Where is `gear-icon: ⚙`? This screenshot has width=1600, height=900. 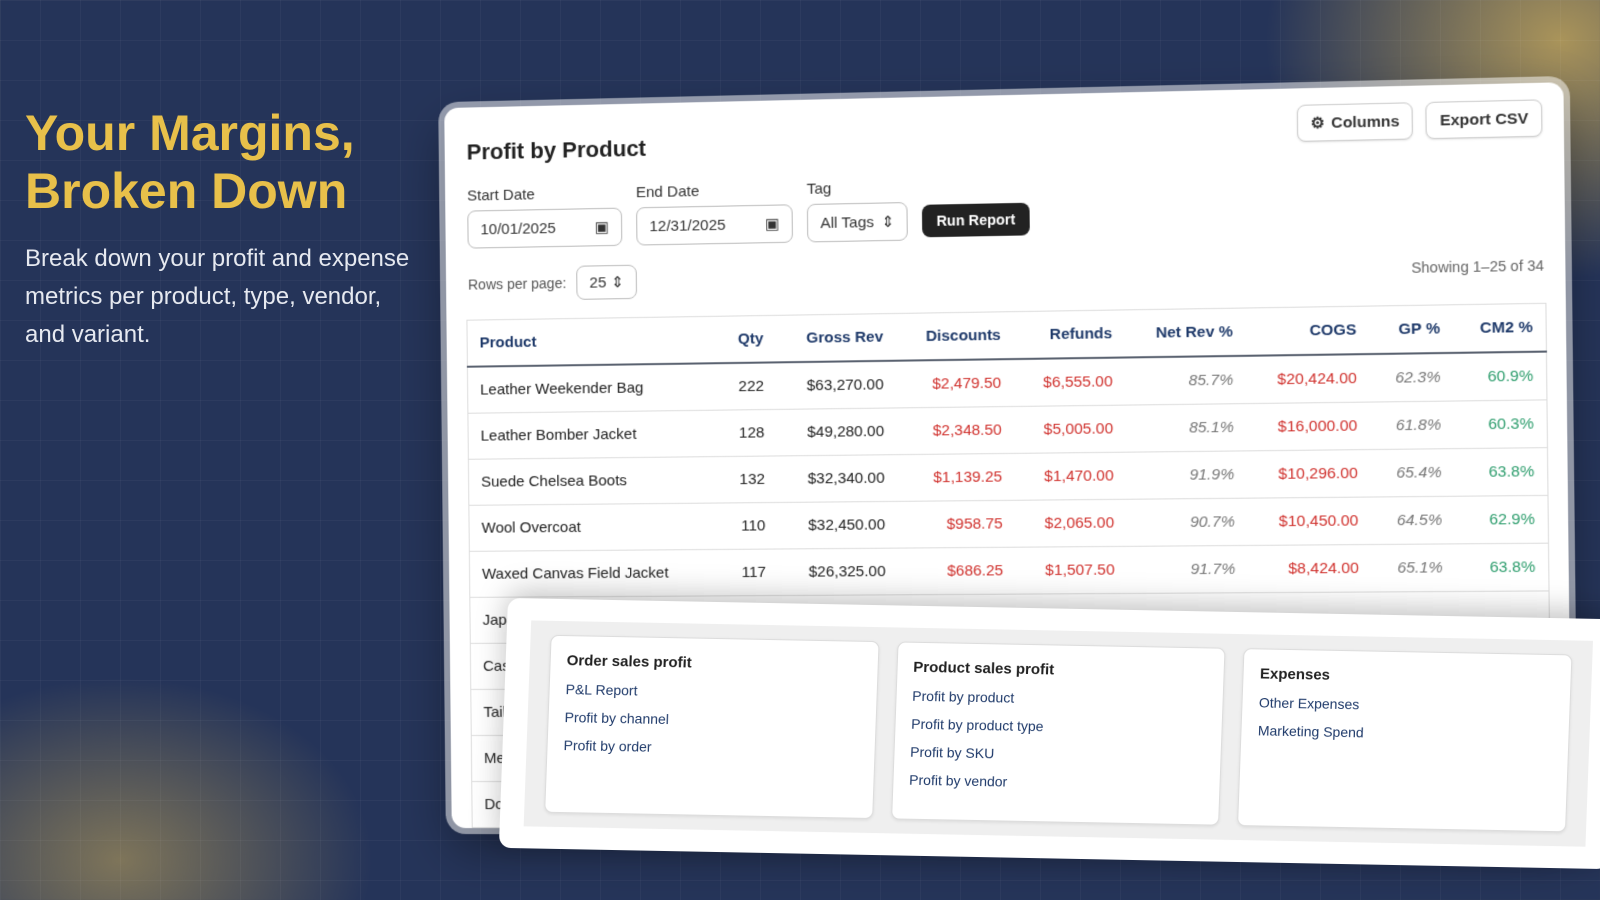
gear-icon: ⚙ is located at coordinates (1318, 123).